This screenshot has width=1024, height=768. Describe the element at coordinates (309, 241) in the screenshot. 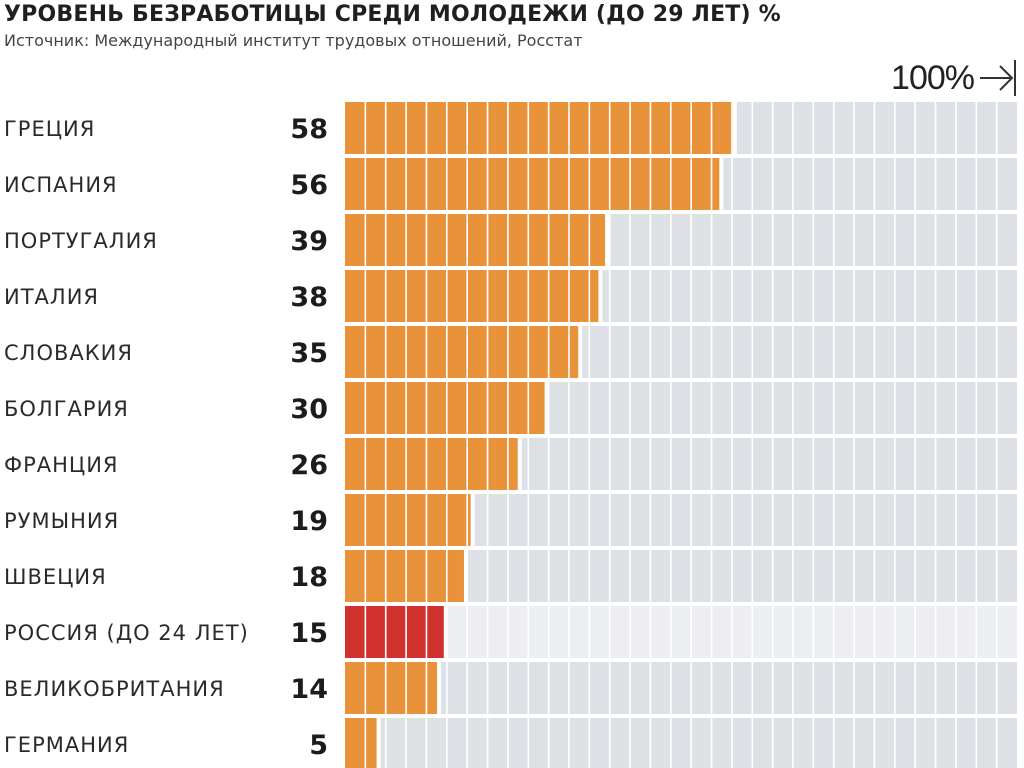

I see `value-label: 39` at that location.